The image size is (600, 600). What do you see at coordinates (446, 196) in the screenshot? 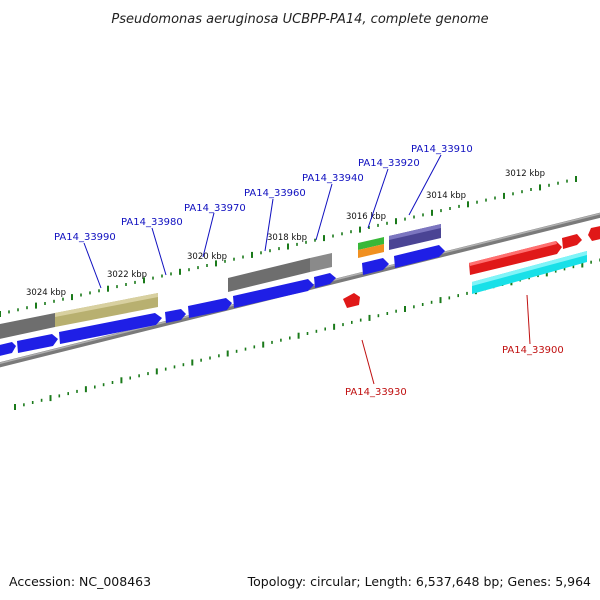
I see `kbp-label-3014: 3014 kbp` at bounding box center [446, 196].